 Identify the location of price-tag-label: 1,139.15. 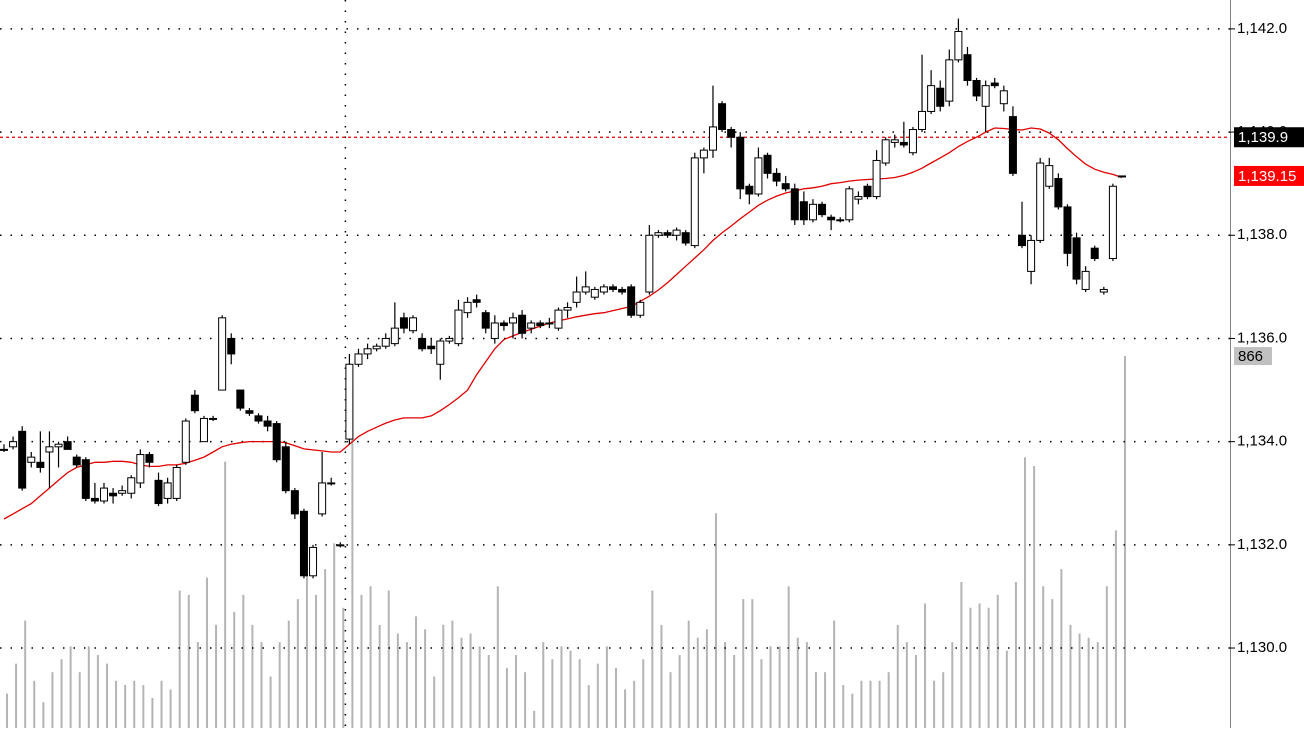
(1267, 176).